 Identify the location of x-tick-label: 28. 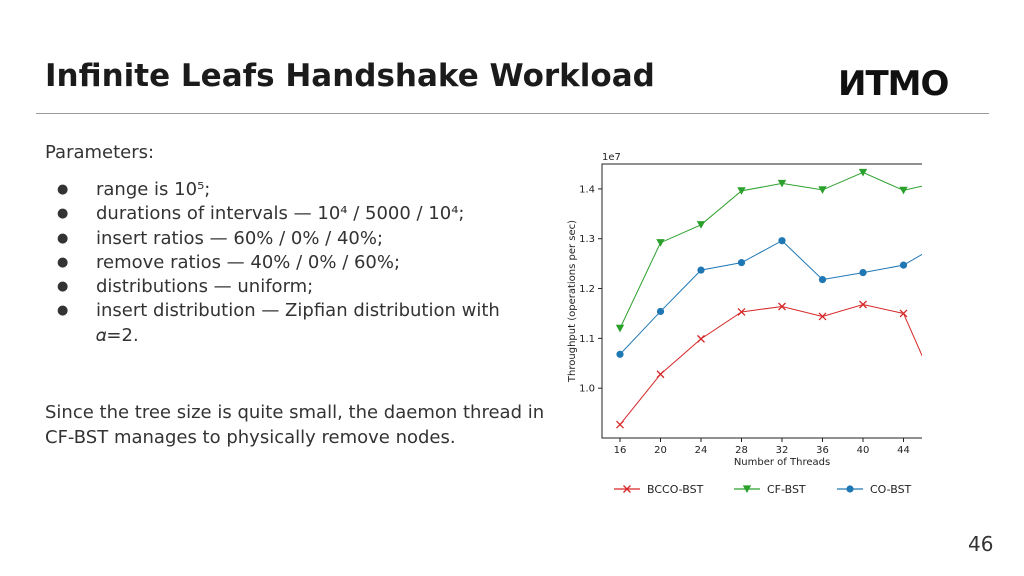
(741, 450).